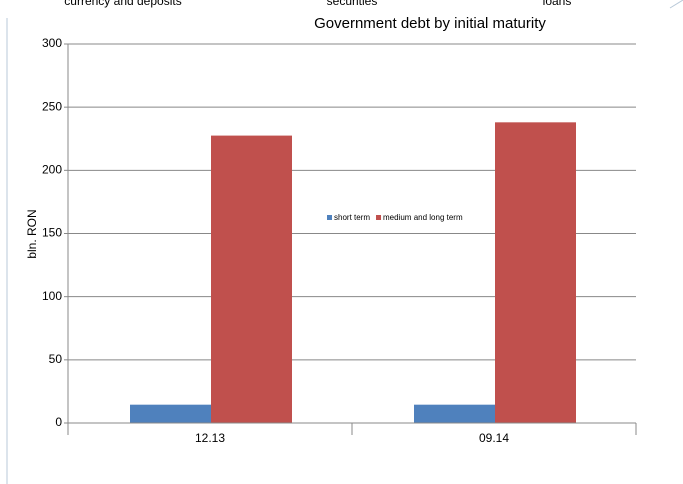 The height and width of the screenshot is (484, 683). What do you see at coordinates (430, 23) in the screenshot?
I see `chart-title: Government debt by initial maturity` at bounding box center [430, 23].